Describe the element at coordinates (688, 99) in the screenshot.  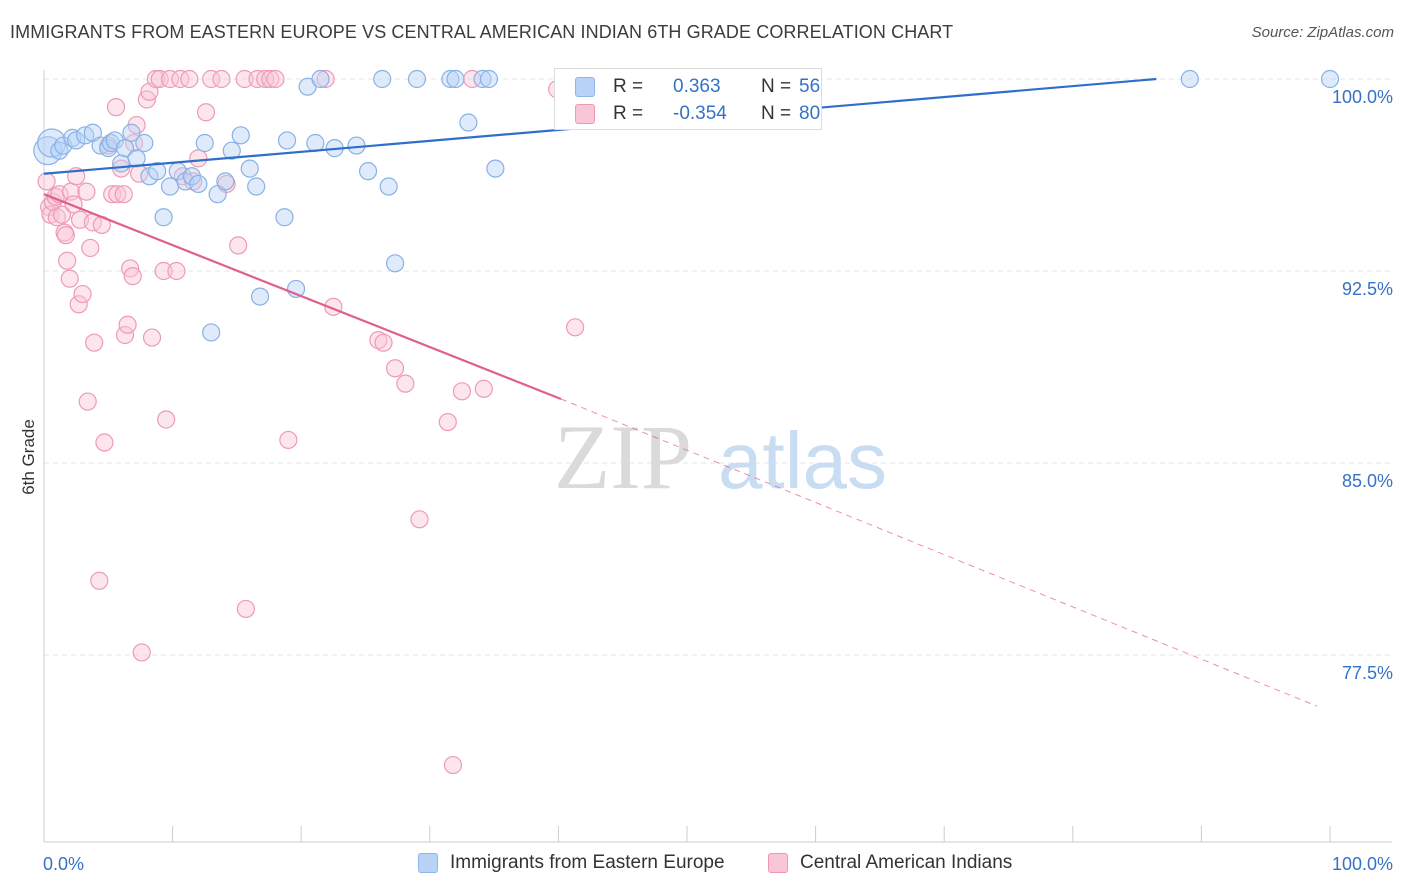
I see `stats-legend: R = 0.363 N = 56 R = -0.354 N = 80` at that location.